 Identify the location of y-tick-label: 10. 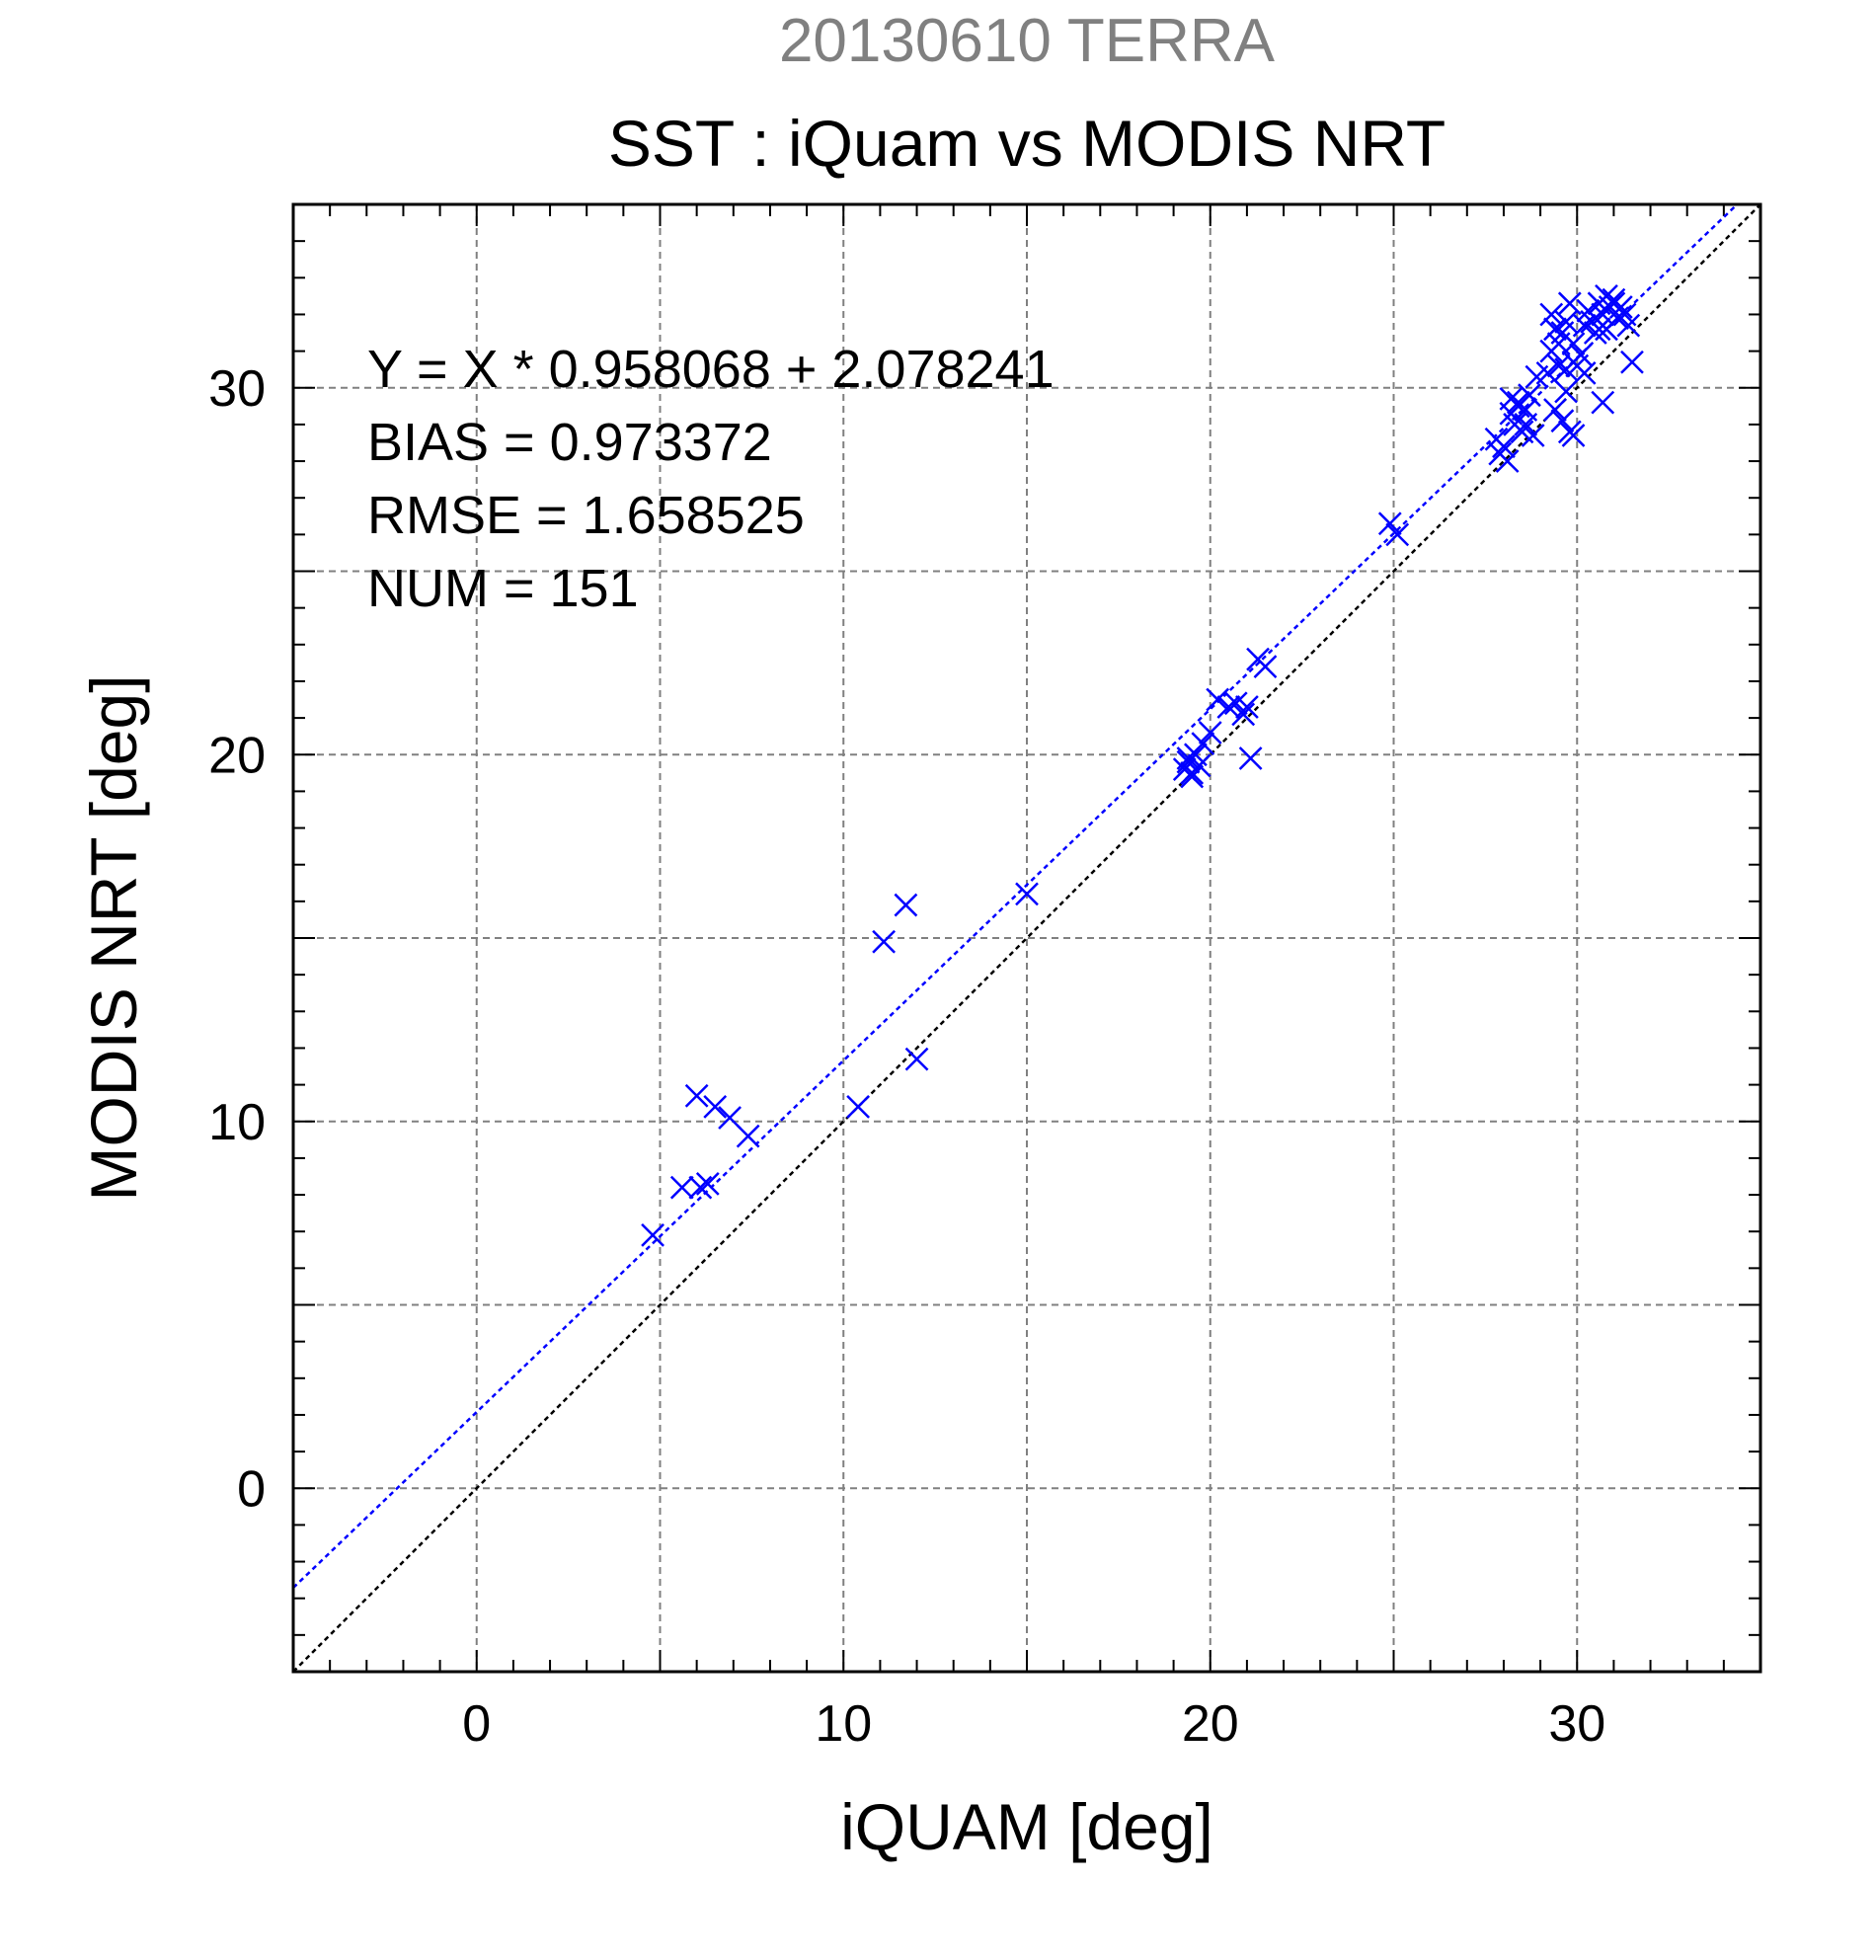
(237, 1122).